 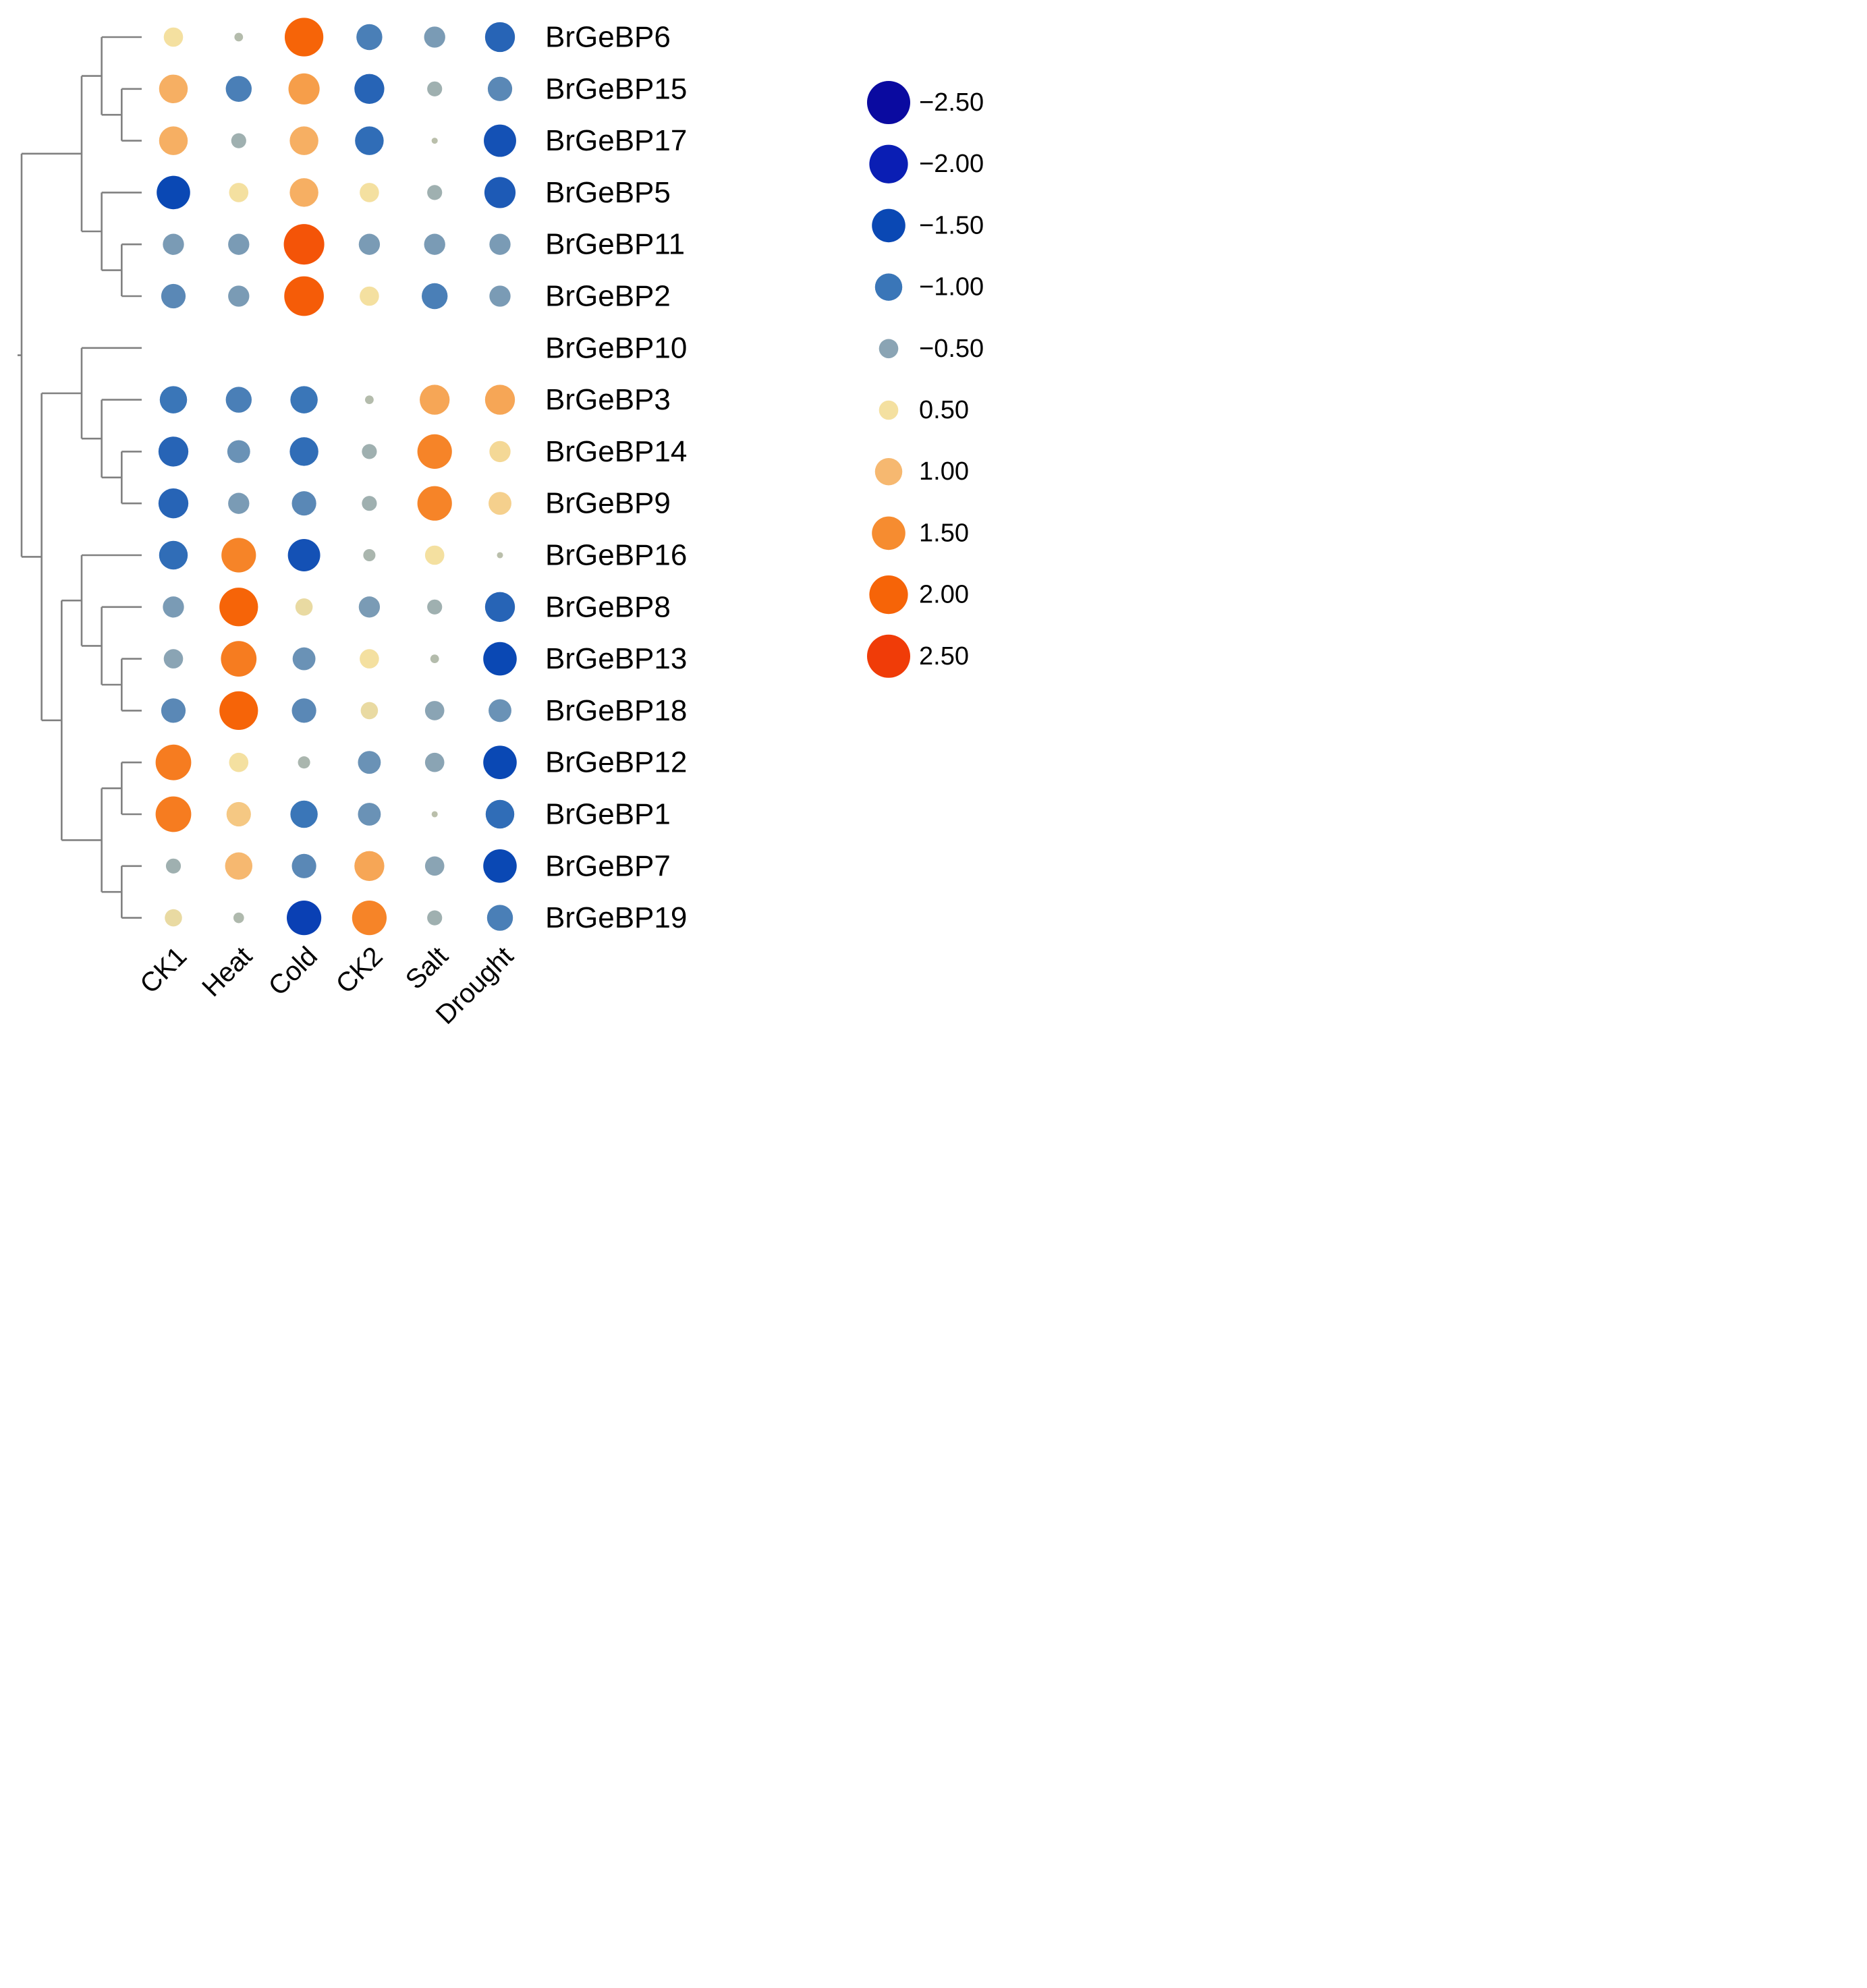 What do you see at coordinates (305, 918) in the screenshot?
I see `dot-brgebp19-cold` at bounding box center [305, 918].